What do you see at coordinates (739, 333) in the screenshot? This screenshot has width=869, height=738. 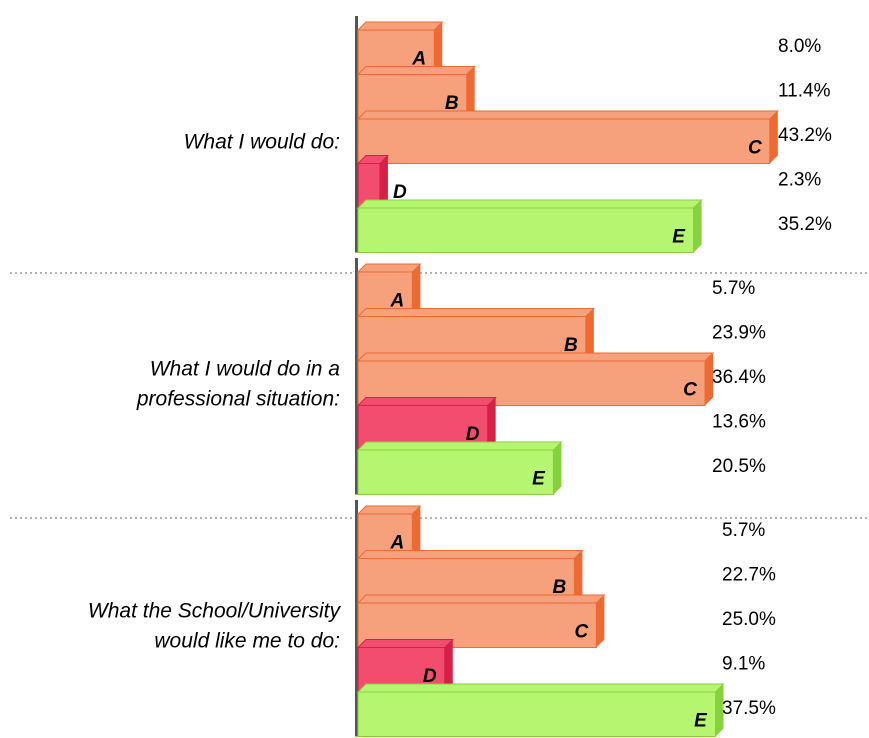 I see `value-label: 23.9%` at bounding box center [739, 333].